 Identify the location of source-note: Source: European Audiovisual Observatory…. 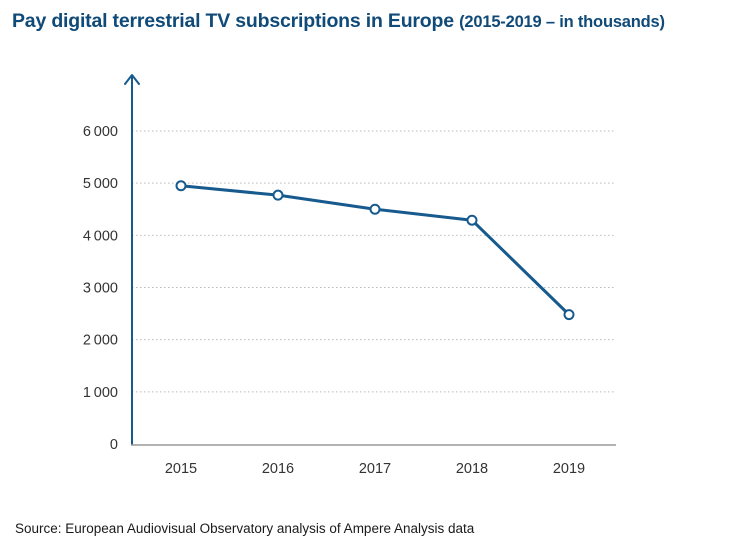
(245, 528).